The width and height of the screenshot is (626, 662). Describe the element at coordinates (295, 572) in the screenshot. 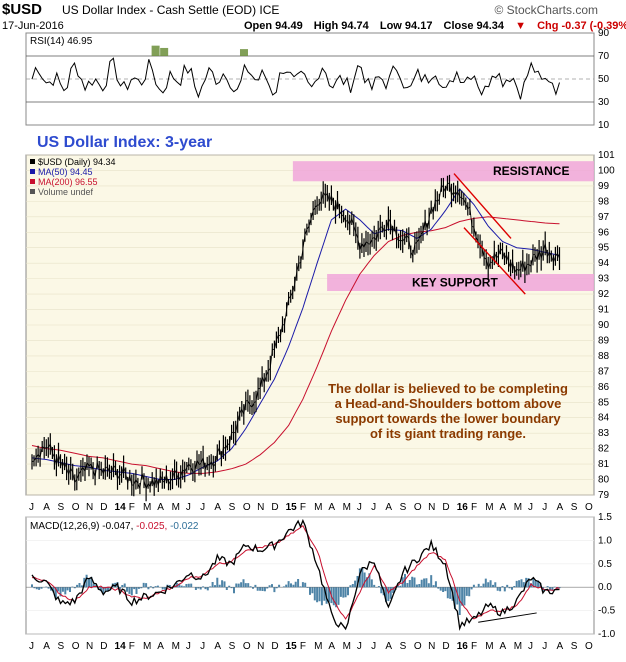

I see `macd-signal-line` at that location.